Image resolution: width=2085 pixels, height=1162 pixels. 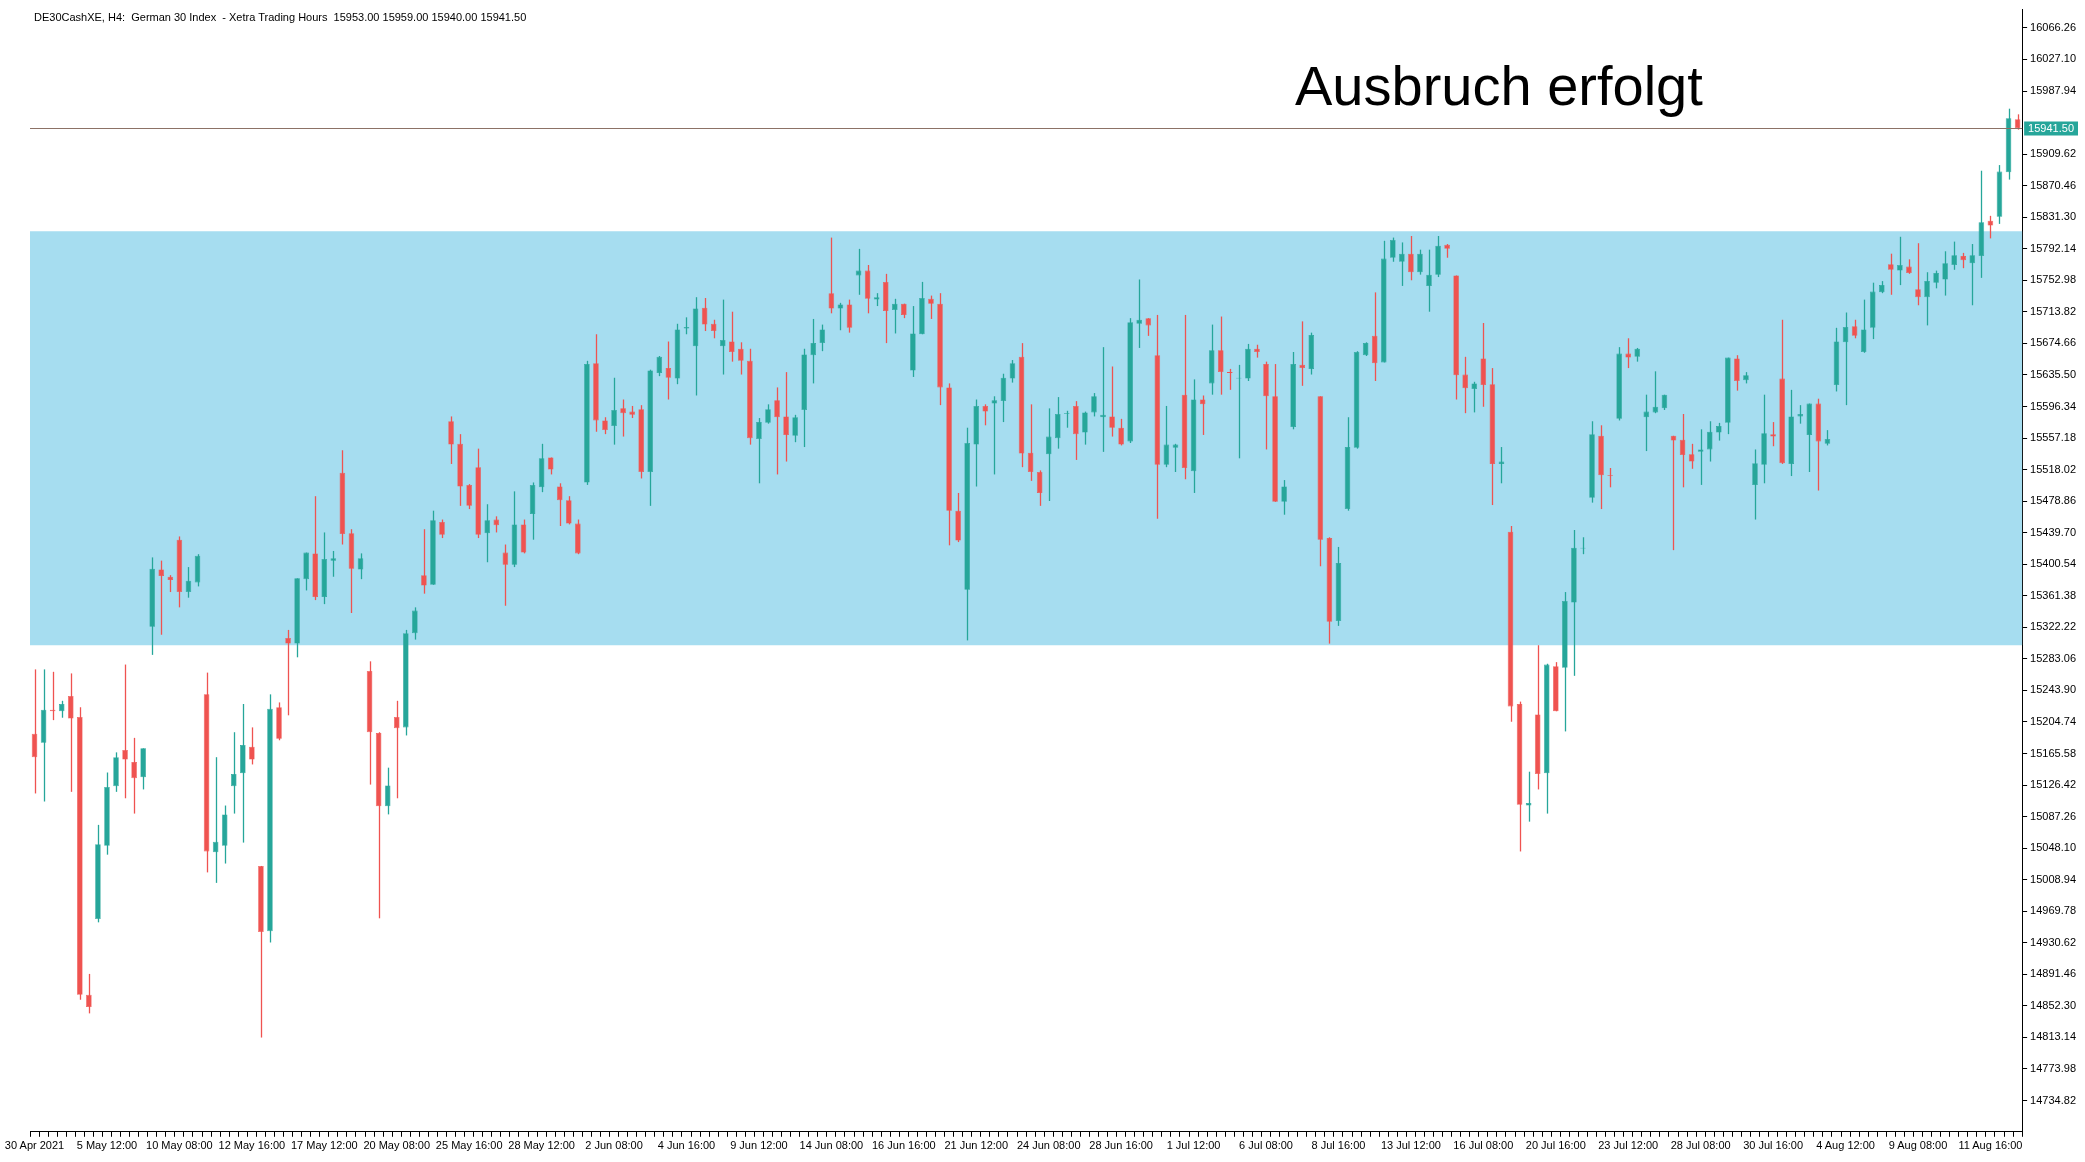 I want to click on x-tick-label: 20 Jul 16:00, so click(x=1555, y=1145).